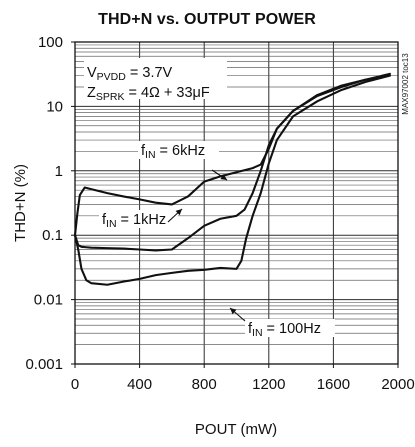 The height and width of the screenshot is (447, 415). I want to click on arrow-6khz-head, so click(223, 177).